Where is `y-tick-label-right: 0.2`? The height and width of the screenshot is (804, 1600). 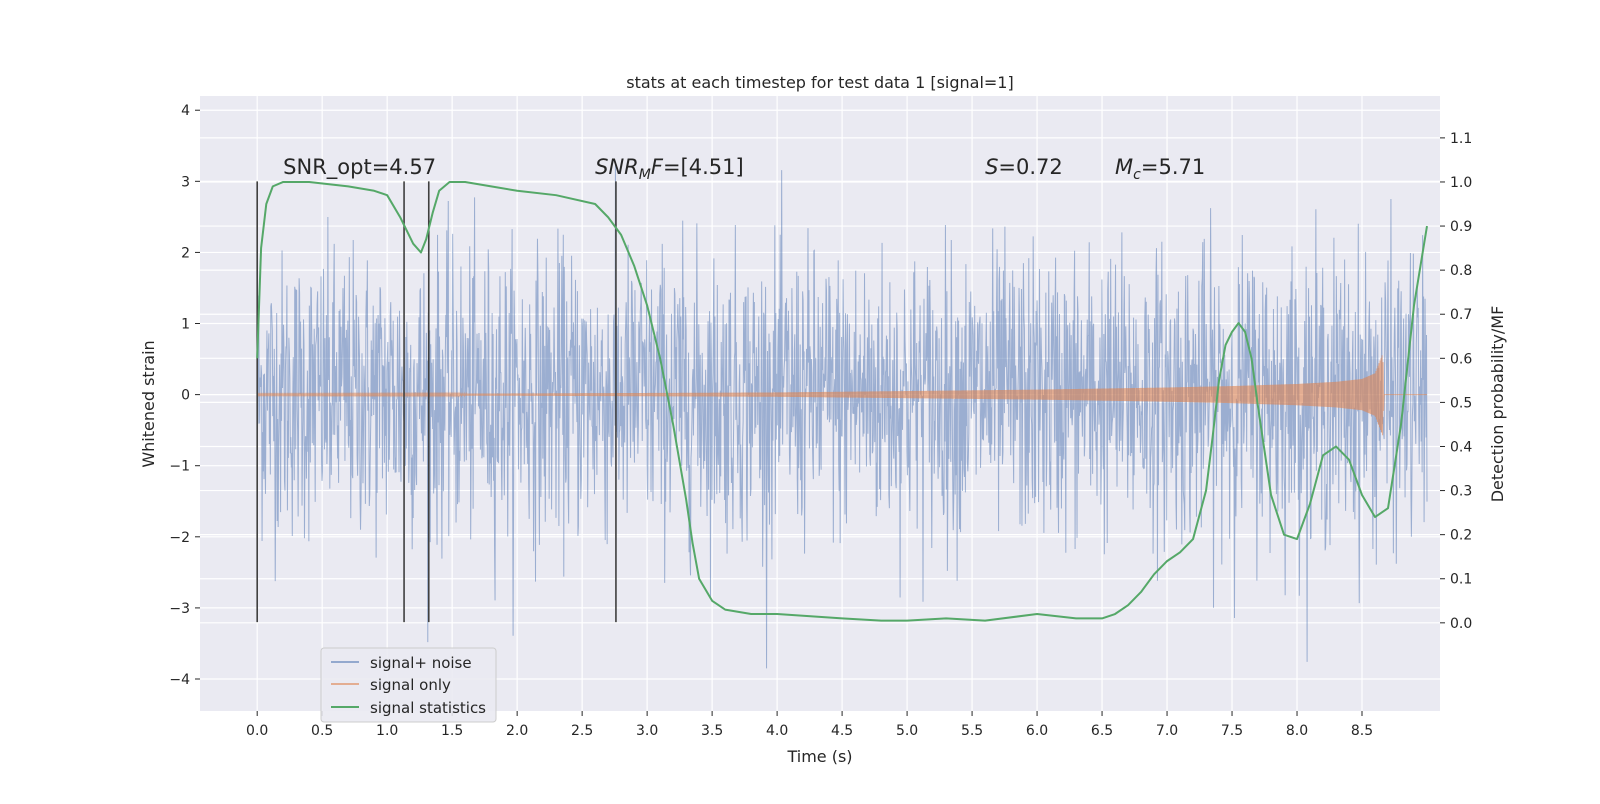
y-tick-label-right: 0.2 is located at coordinates (1461, 536).